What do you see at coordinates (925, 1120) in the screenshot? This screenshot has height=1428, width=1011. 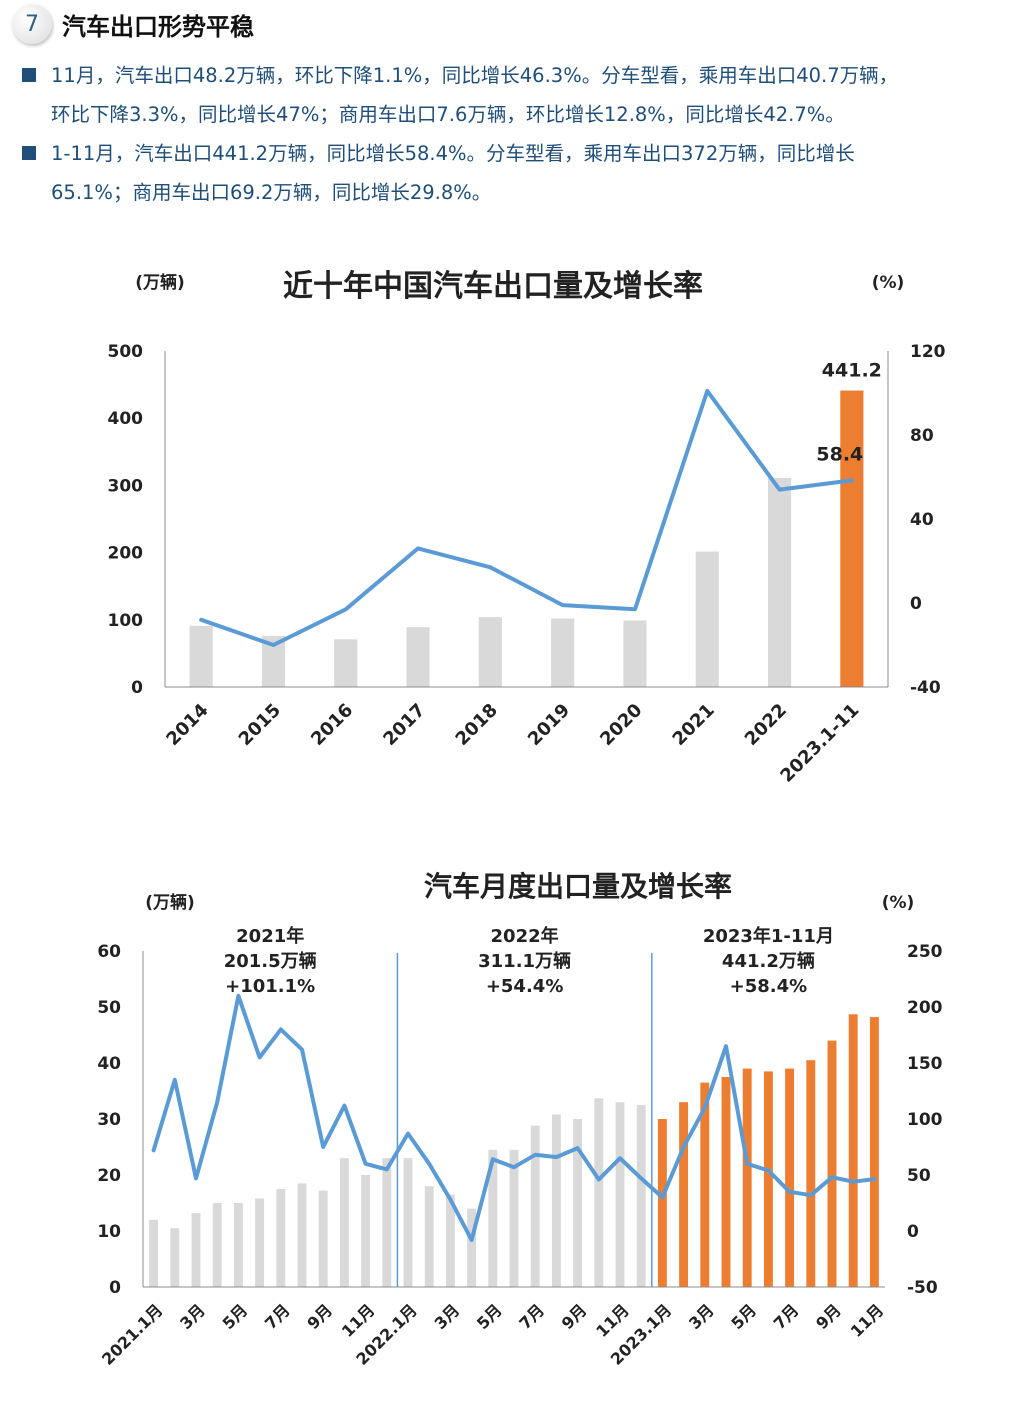 I see `right-tick-label: 100` at bounding box center [925, 1120].